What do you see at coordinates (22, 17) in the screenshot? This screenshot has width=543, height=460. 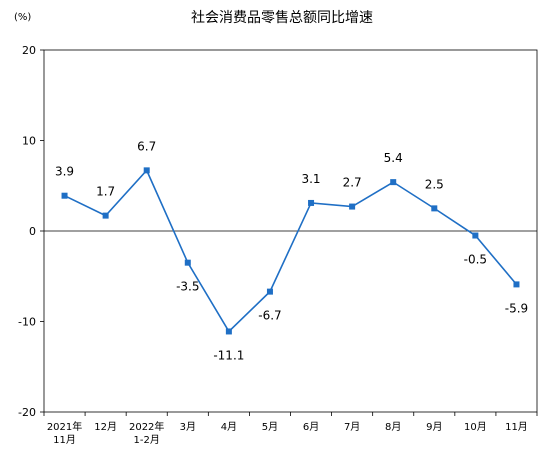 I see `unit-label: (%)` at bounding box center [22, 17].